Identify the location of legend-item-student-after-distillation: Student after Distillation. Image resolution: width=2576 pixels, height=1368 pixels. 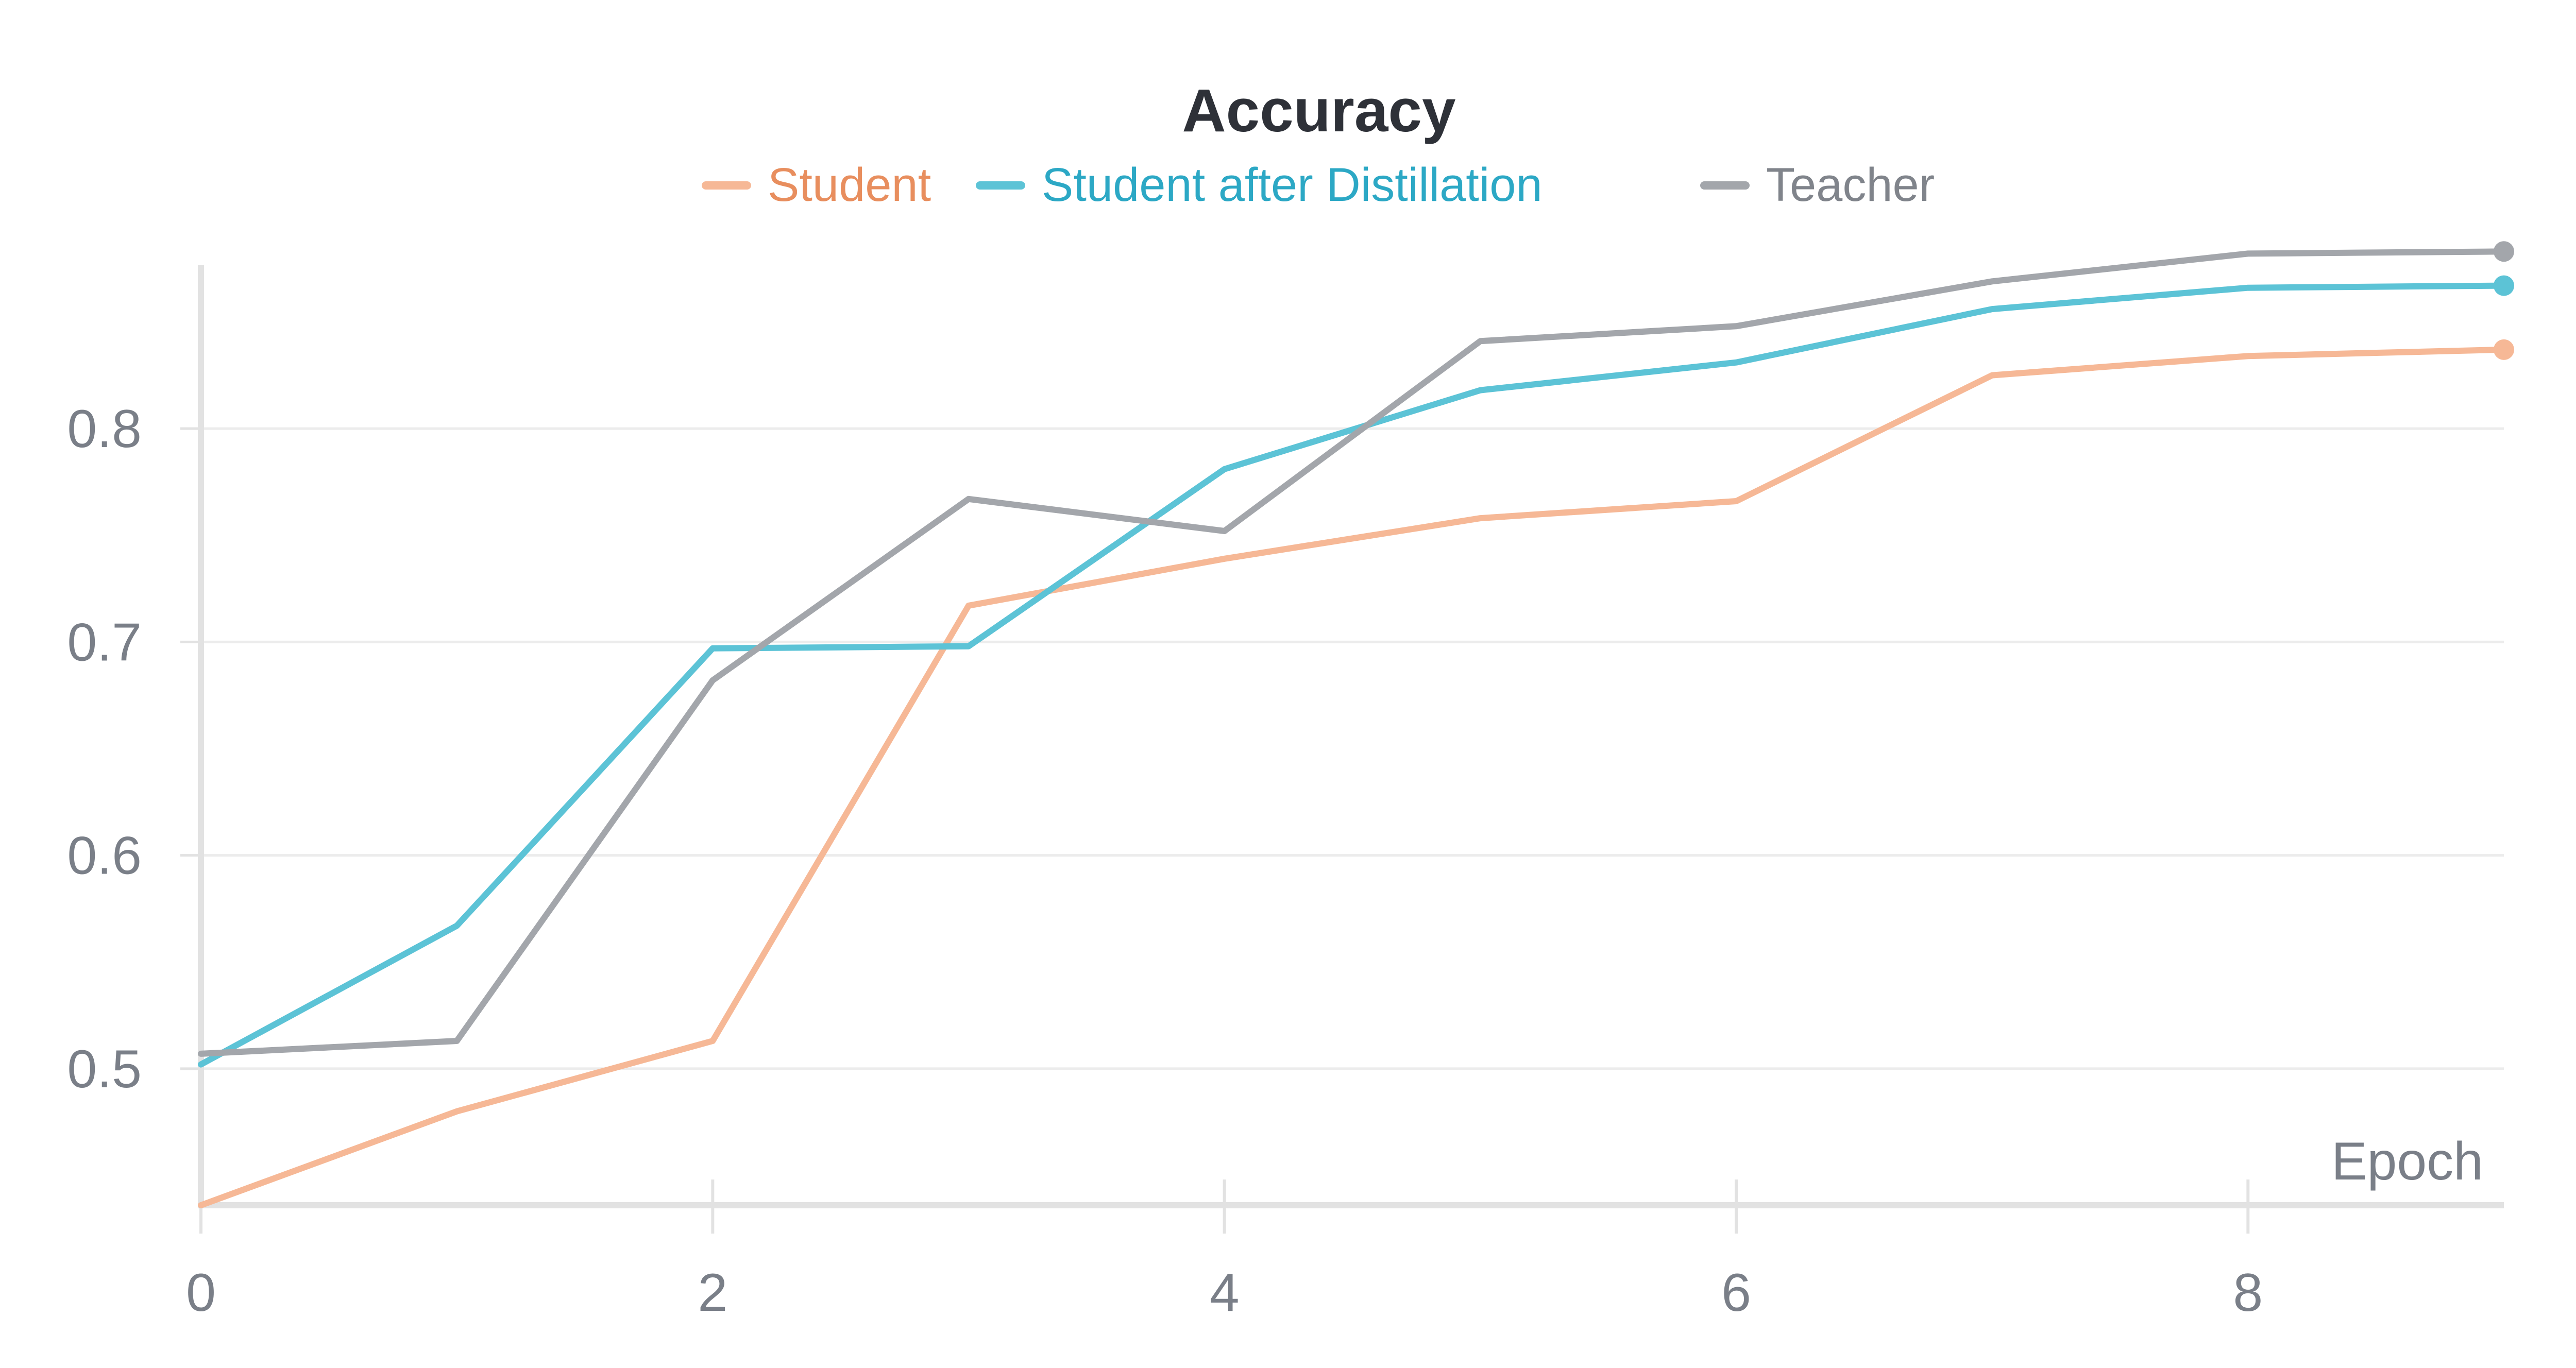
(1259, 185).